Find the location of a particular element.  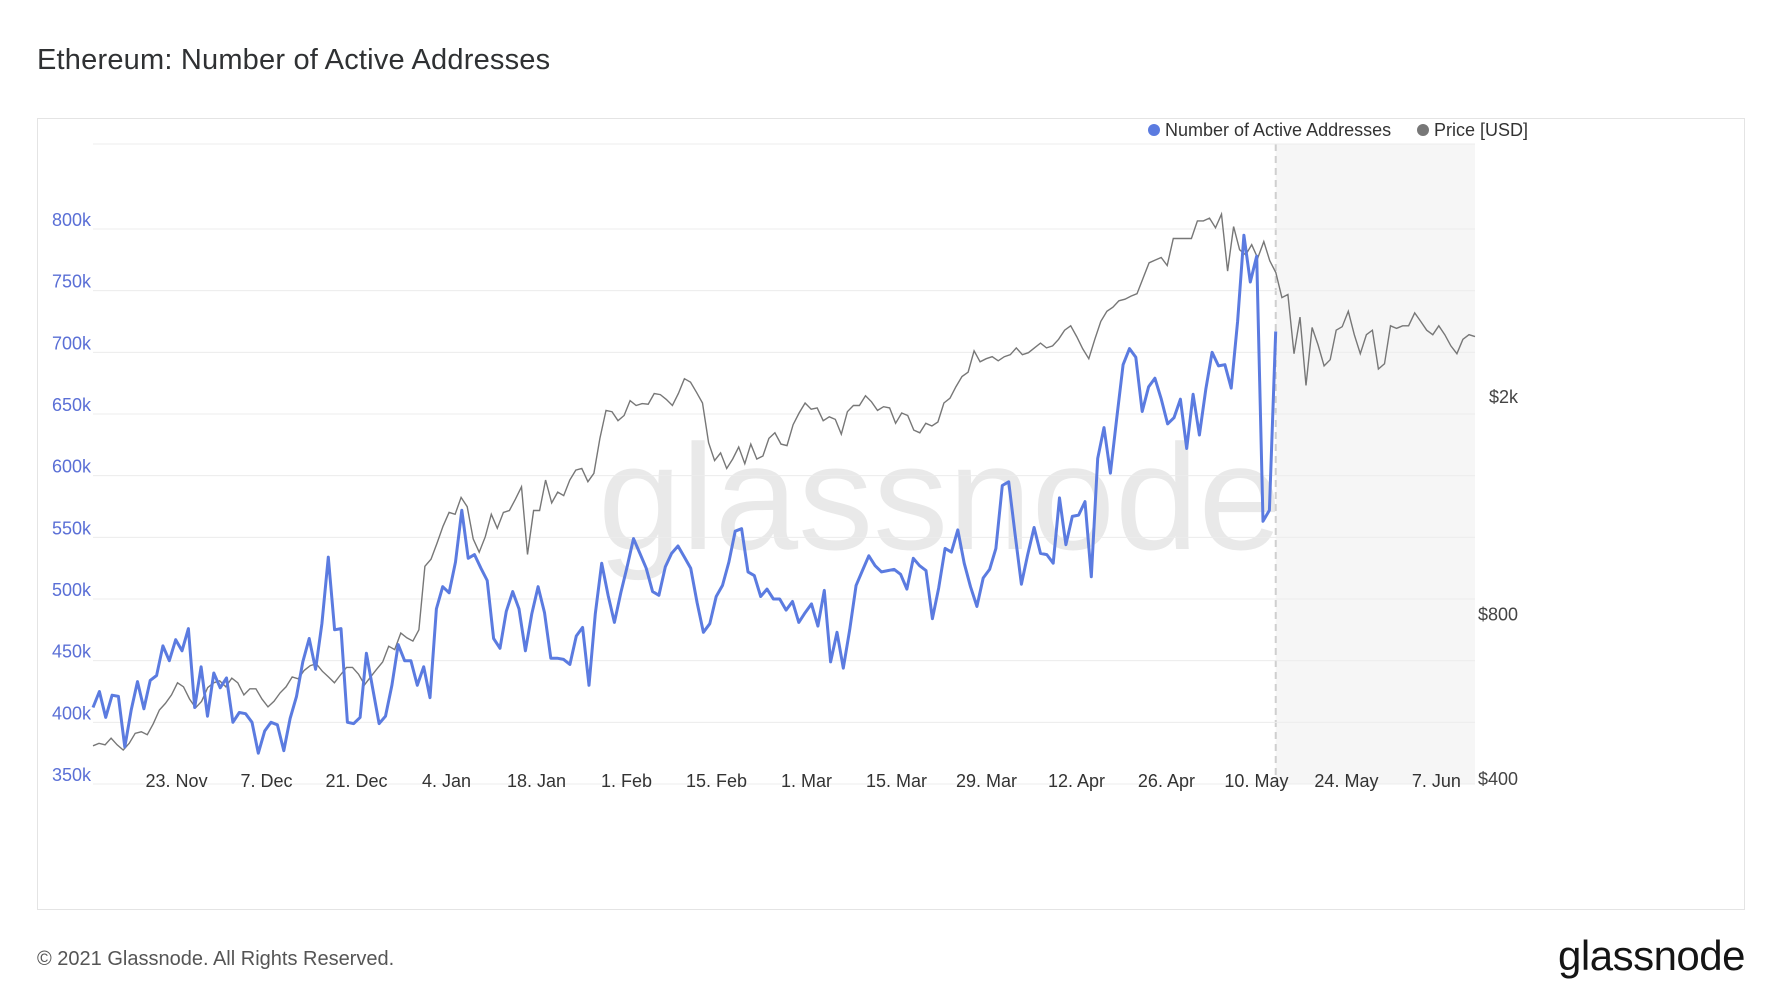

left-axis-tick-label: 450k is located at coordinates (72, 652).